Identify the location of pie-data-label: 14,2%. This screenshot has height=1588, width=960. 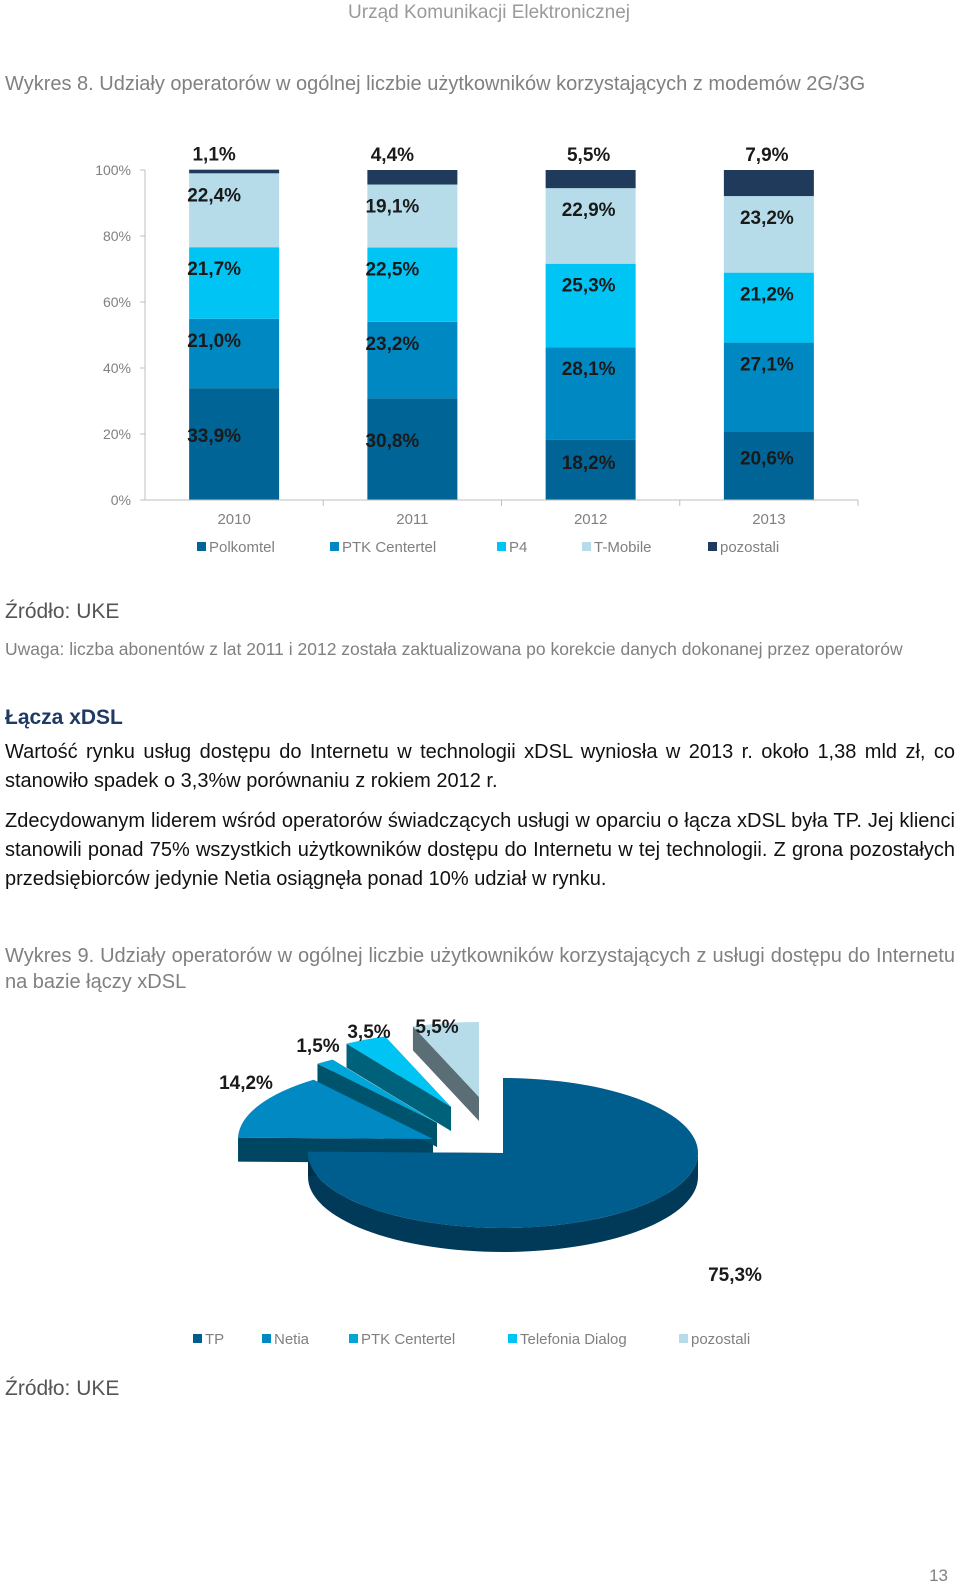
(246, 1083).